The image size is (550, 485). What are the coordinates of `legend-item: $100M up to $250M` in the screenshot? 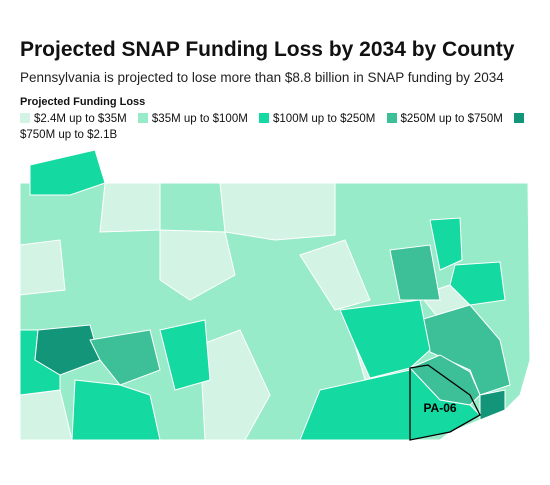 It's located at (317, 119).